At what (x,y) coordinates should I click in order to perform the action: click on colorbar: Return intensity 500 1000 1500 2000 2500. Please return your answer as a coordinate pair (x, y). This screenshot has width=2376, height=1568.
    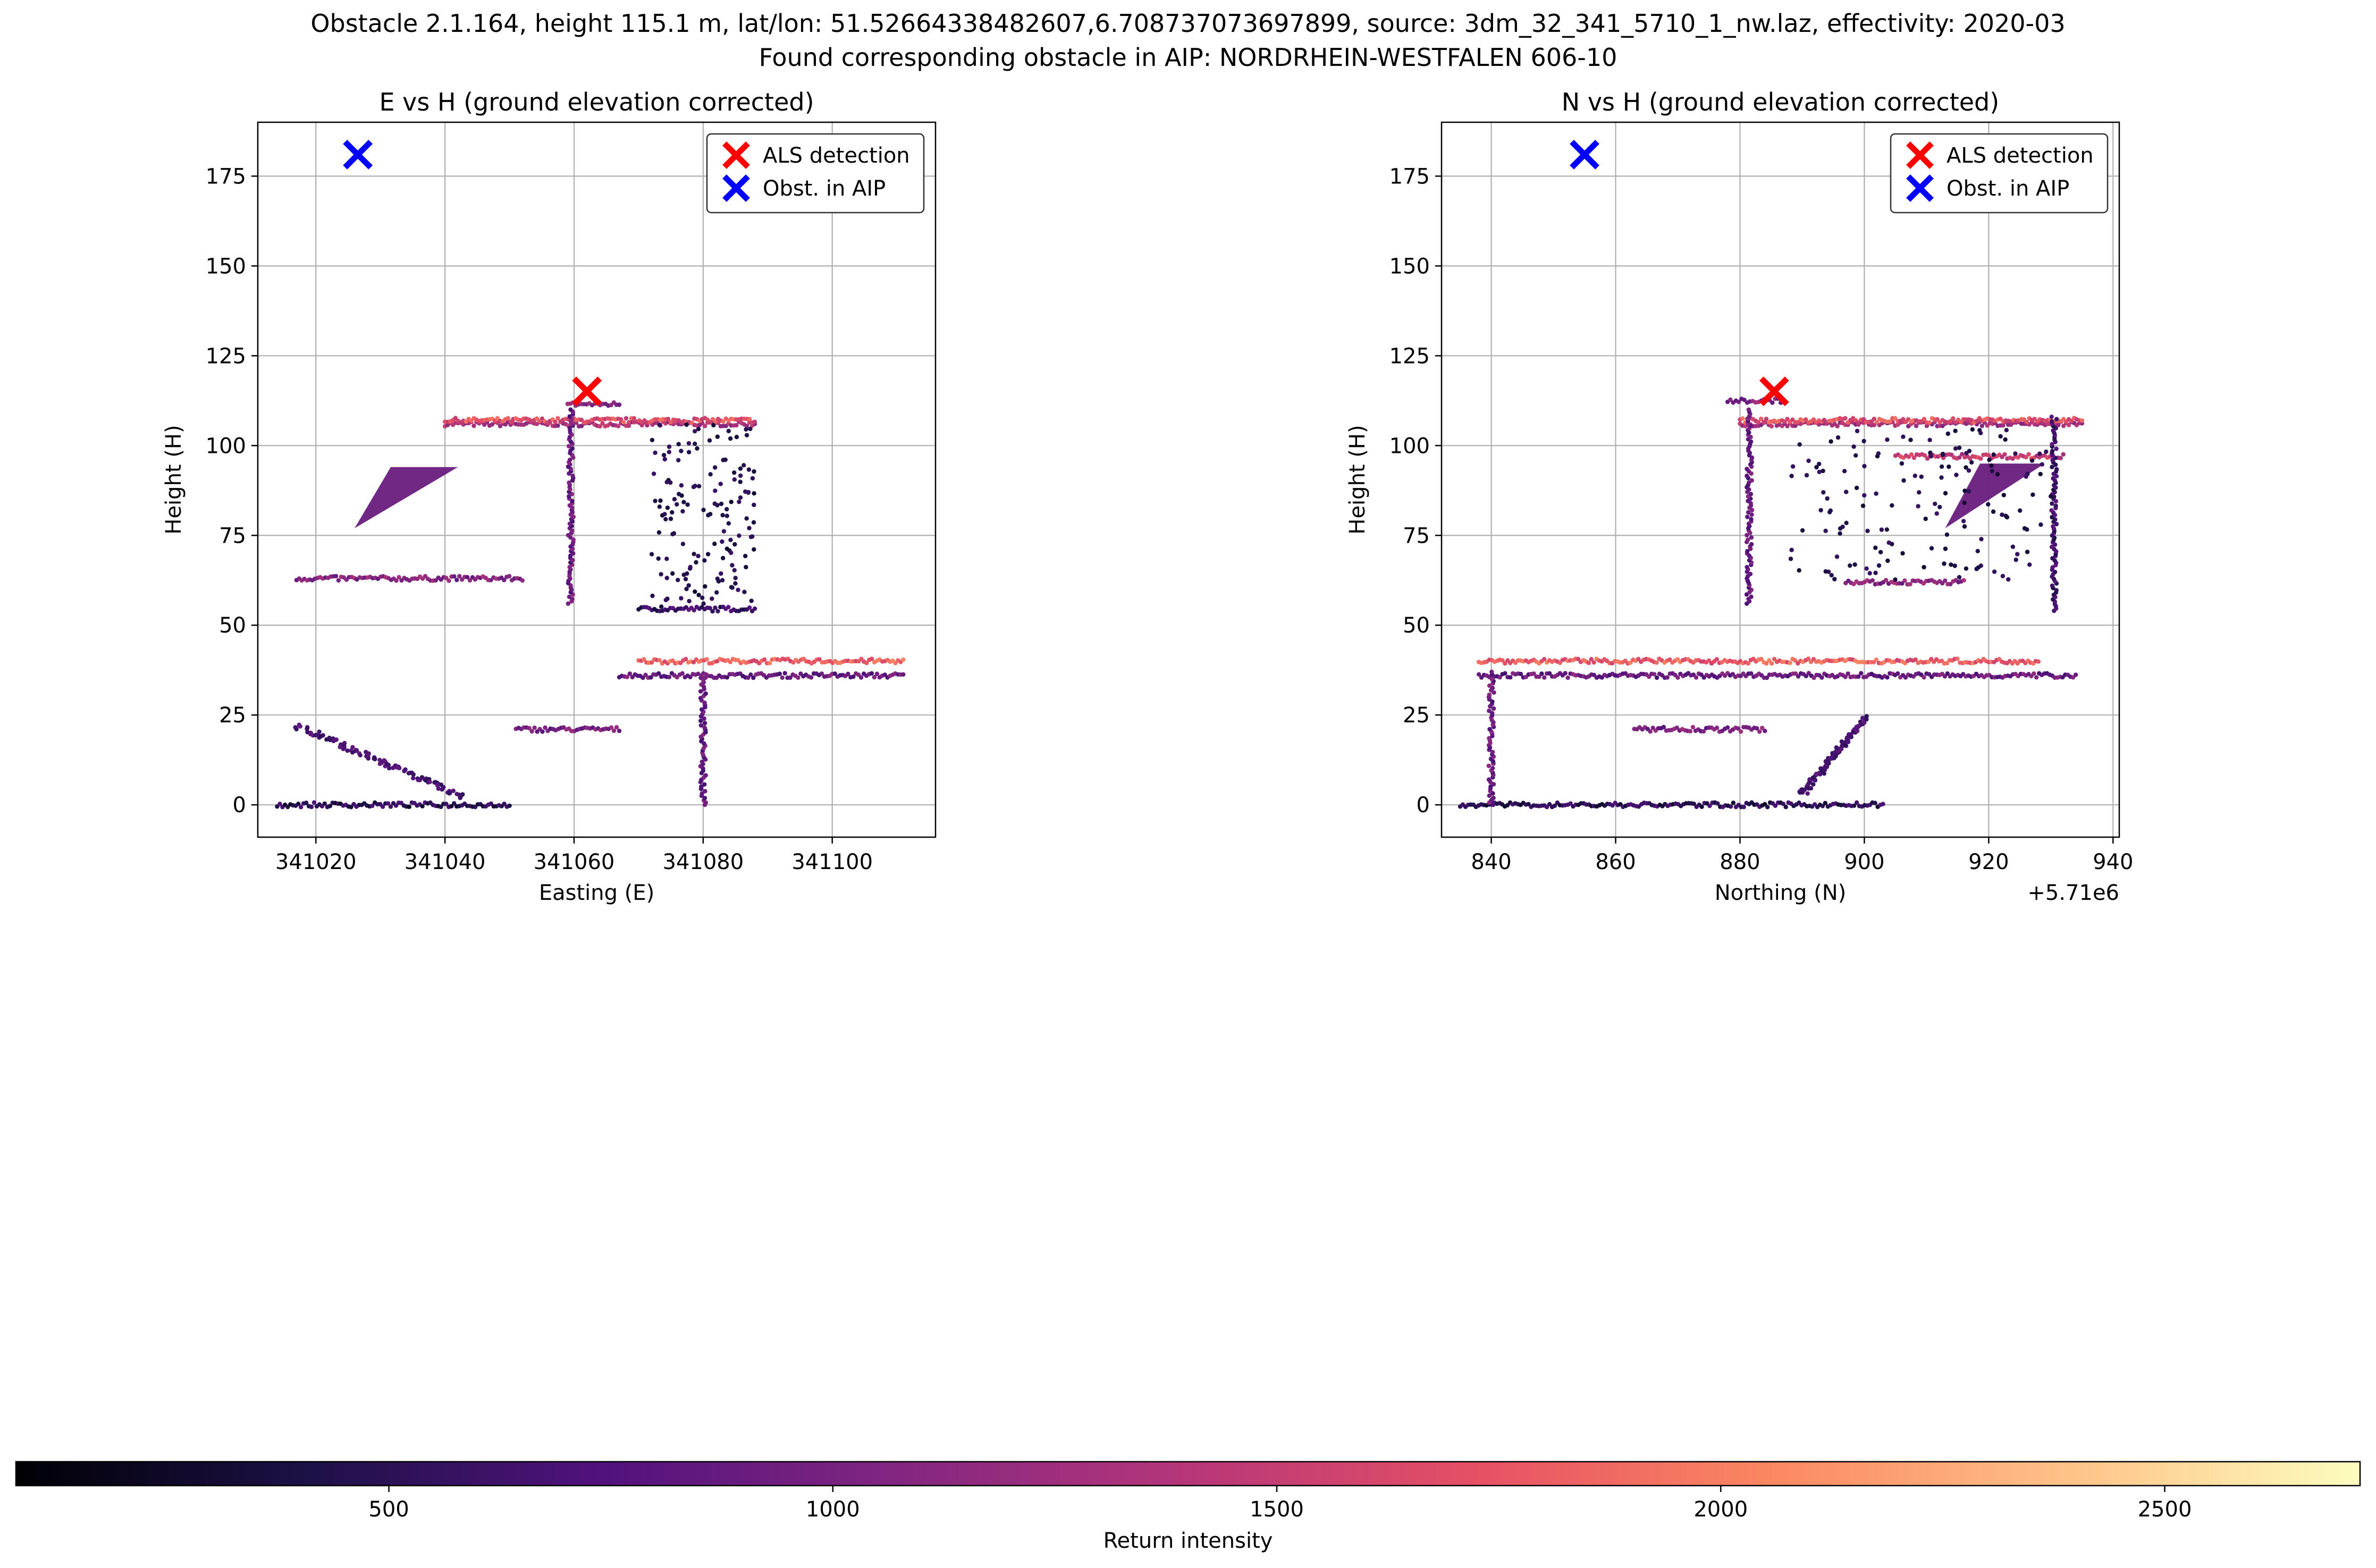
    Looking at the image, I should click on (1188, 1507).